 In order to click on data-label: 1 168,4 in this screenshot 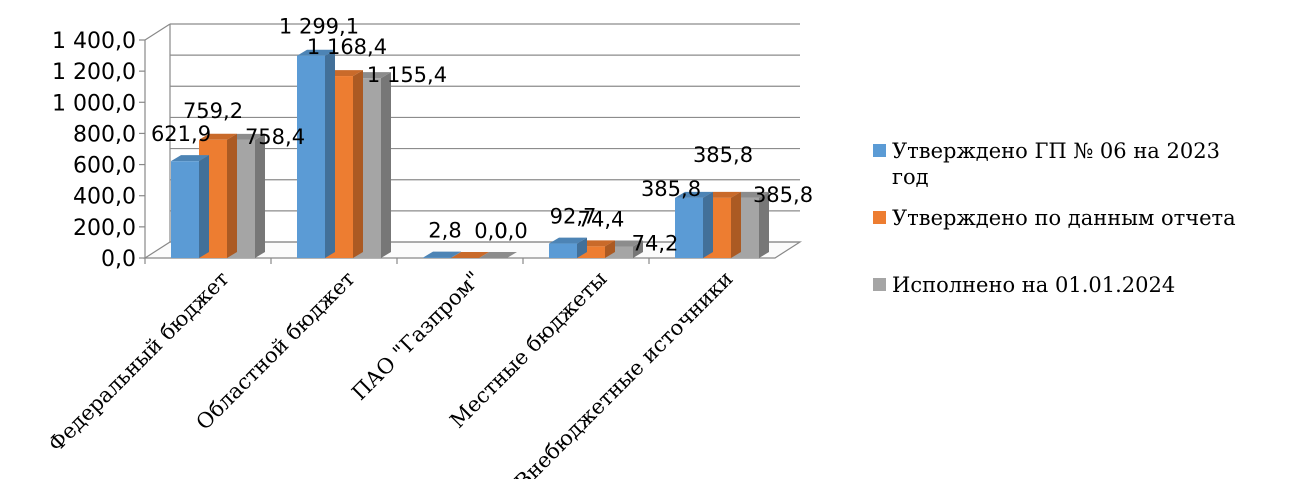, I will do `click(347, 47)`.